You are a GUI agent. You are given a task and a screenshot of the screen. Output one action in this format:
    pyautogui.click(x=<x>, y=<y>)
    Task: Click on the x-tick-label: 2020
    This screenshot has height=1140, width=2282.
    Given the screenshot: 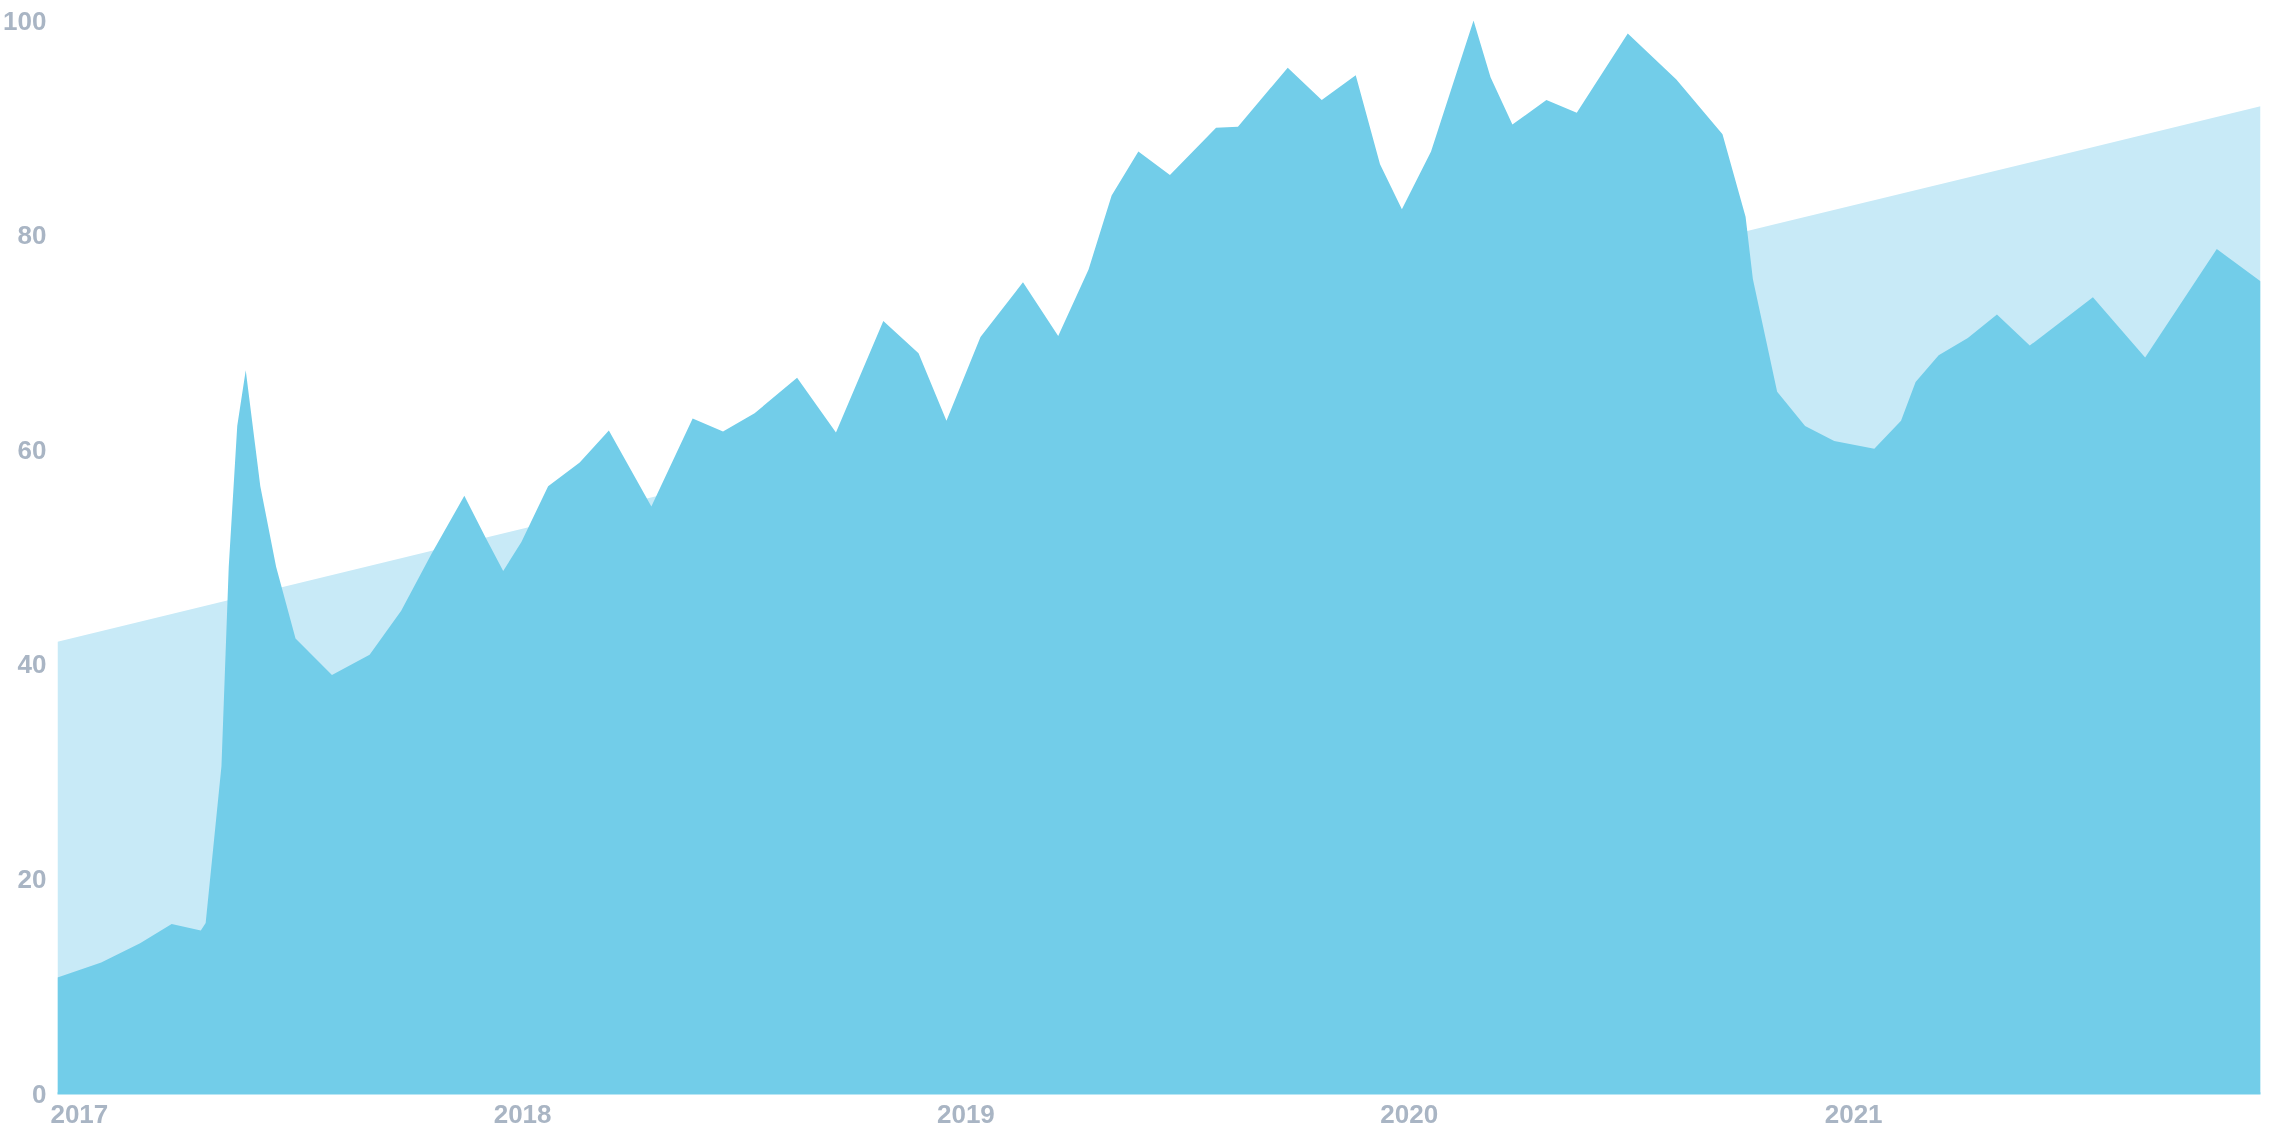 What is the action you would take?
    pyautogui.click(x=1409, y=1113)
    